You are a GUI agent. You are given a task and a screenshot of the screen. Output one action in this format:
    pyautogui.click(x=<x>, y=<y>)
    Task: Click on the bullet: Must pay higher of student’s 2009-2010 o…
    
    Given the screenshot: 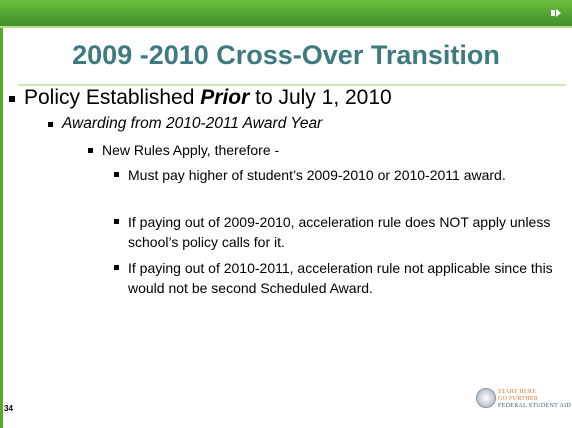 What is the action you would take?
    pyautogui.click(x=336, y=175)
    